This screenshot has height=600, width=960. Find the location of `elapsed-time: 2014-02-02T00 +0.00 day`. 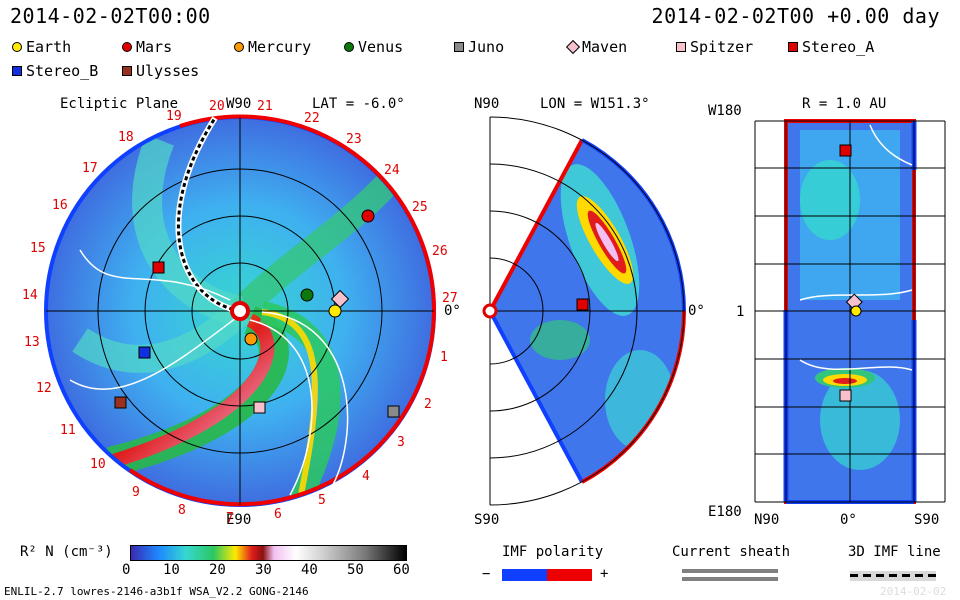

elapsed-time: 2014-02-02T00 +0.00 day is located at coordinates (795, 16).